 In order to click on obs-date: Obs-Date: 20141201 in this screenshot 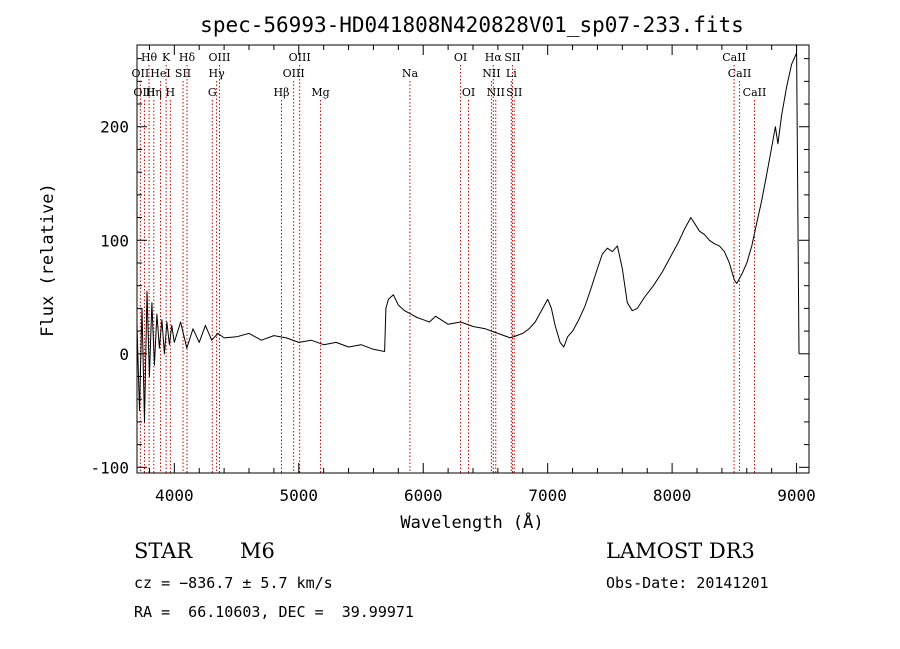, I will do `click(687, 583)`.